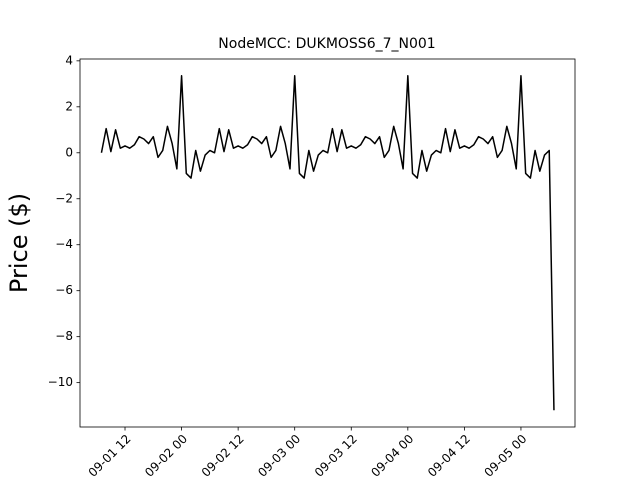 The height and width of the screenshot is (480, 640). Describe the element at coordinates (64, 290) in the screenshot. I see `y-tick-label: −6` at that location.